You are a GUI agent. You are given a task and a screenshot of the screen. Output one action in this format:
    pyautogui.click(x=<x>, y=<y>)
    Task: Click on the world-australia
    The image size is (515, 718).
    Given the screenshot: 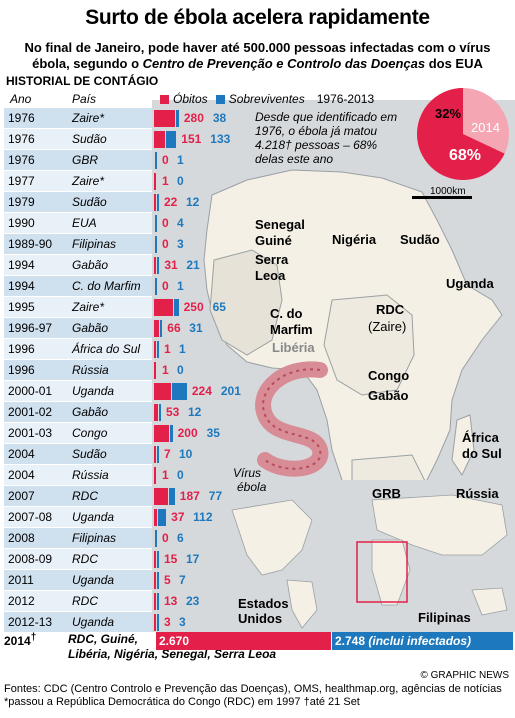 What is the action you would take?
    pyautogui.click(x=489, y=601)
    